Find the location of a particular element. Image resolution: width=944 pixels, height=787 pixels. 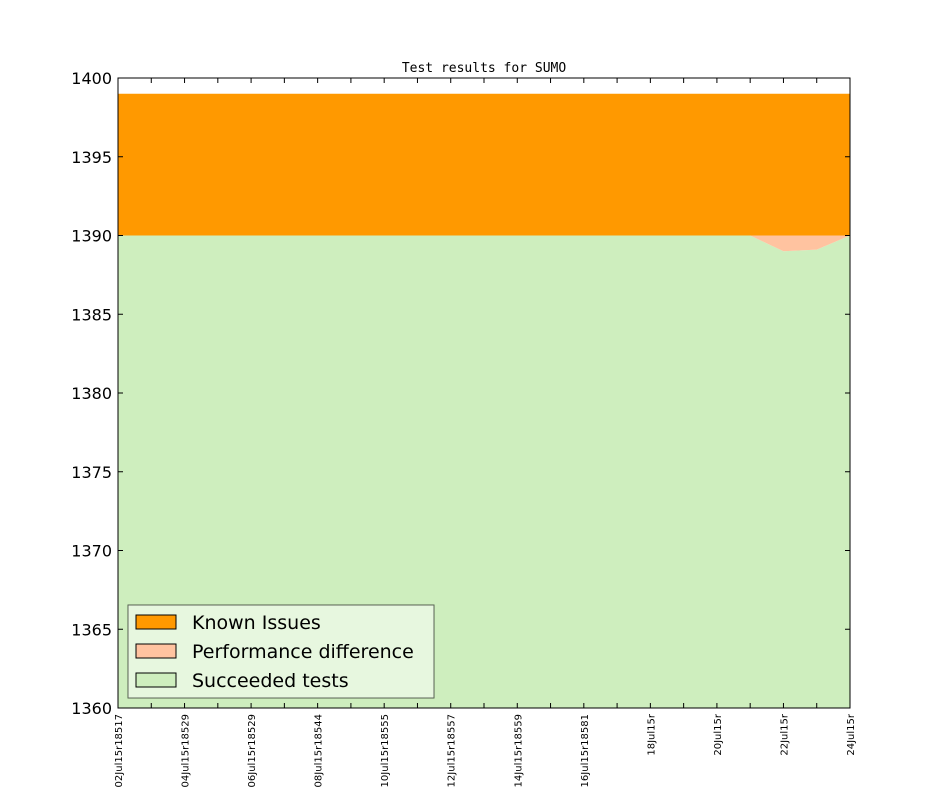

x-tick-label: 16Jul15r18581 is located at coordinates (585, 750).